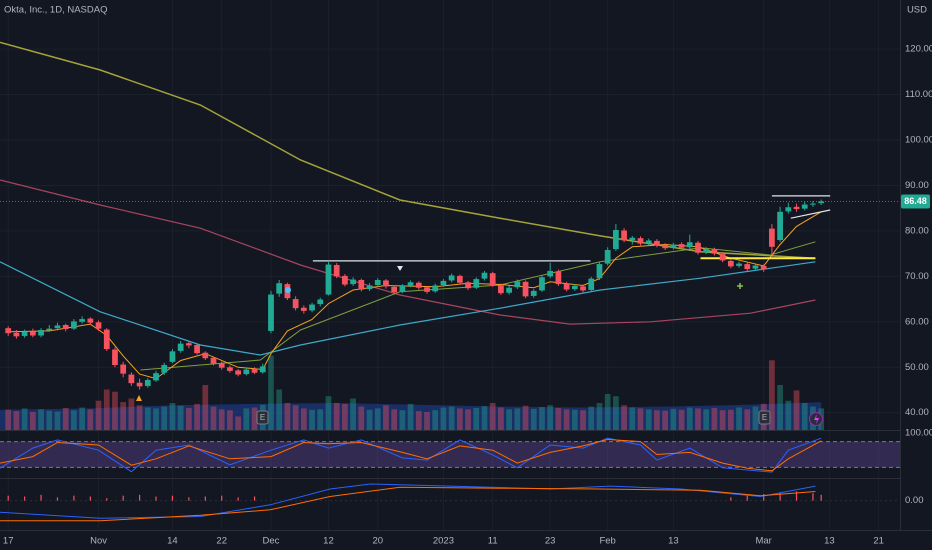  I want to click on last-price-label: 86.48, so click(915, 201).